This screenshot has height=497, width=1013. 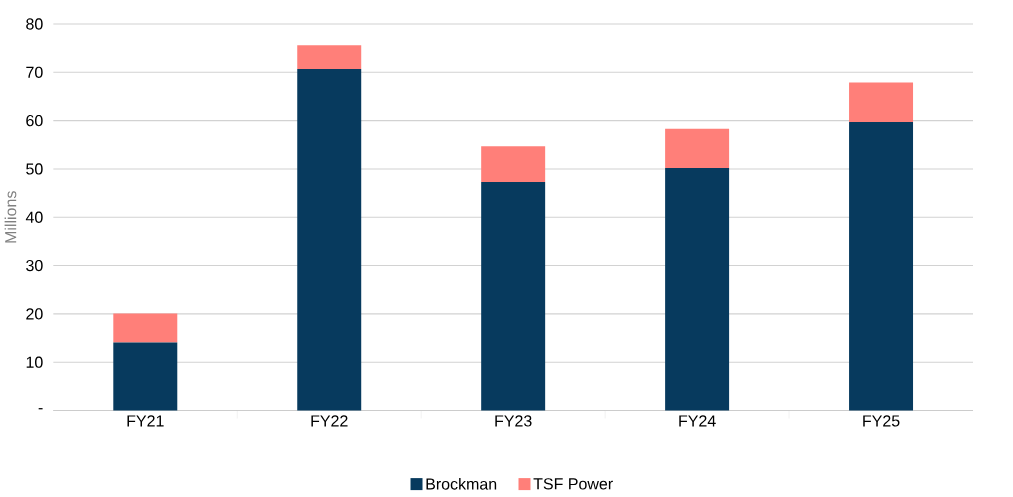 I want to click on x-tick-label: FY25, so click(x=881, y=421).